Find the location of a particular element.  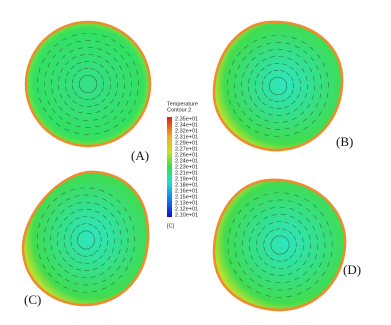

legend-label: 2.35e+01 is located at coordinates (186, 119).